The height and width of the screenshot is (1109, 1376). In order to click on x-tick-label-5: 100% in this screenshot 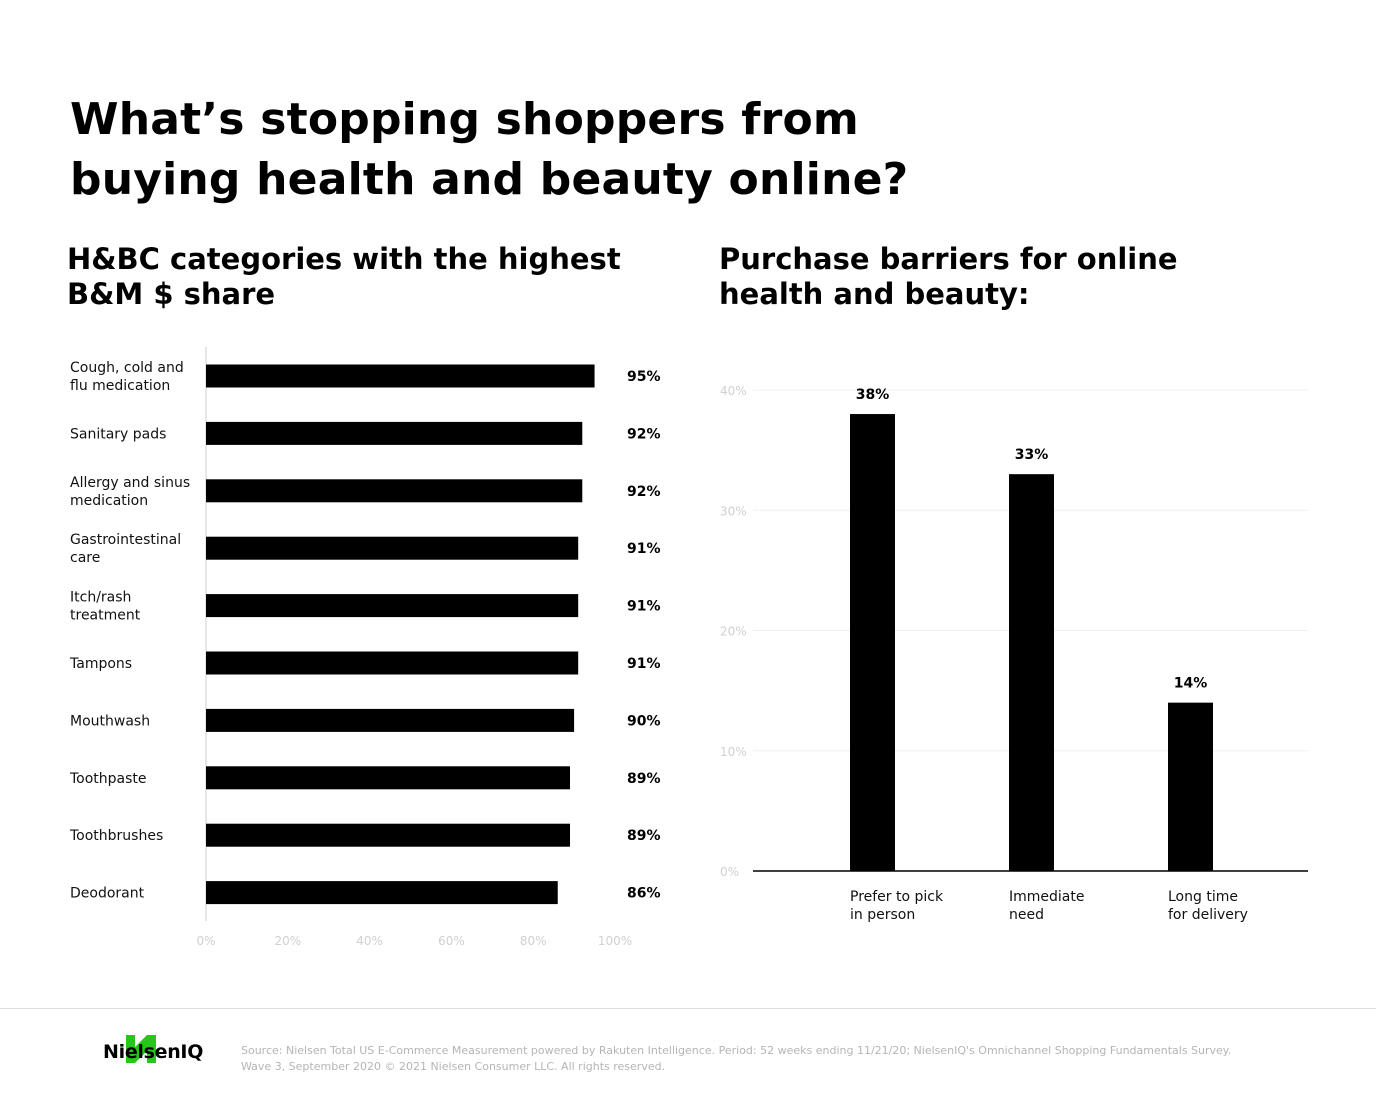, I will do `click(615, 941)`.